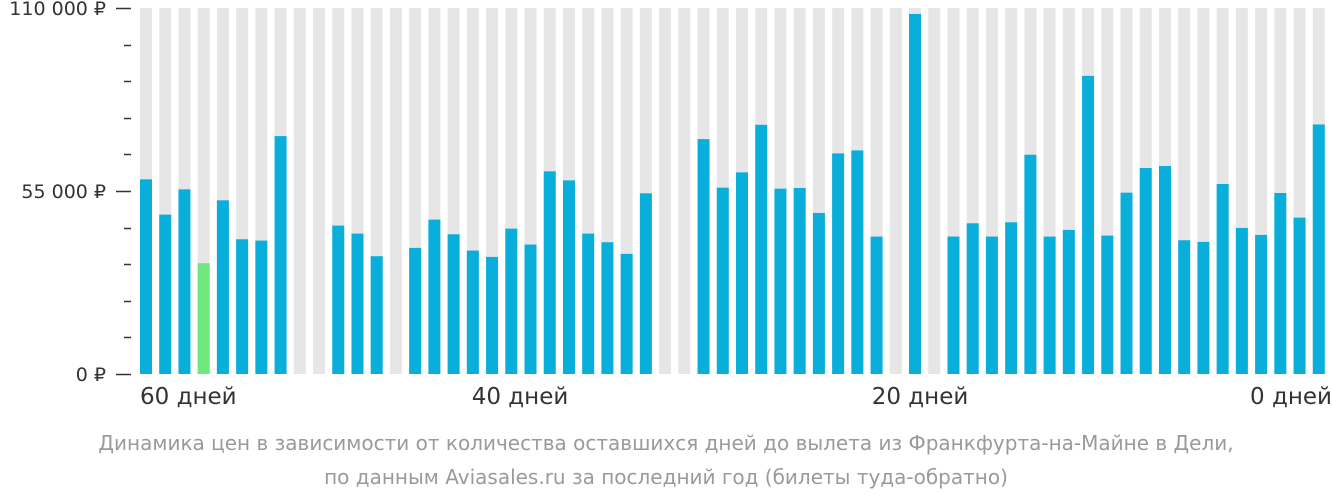 The height and width of the screenshot is (502, 1332). What do you see at coordinates (520, 397) in the screenshot?
I see `x-tick-label: 40 дней` at bounding box center [520, 397].